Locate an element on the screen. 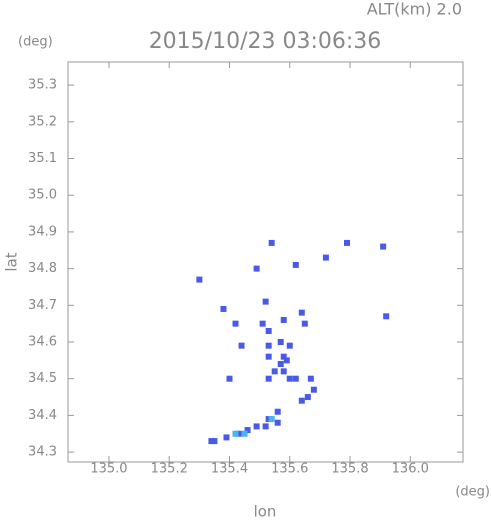 Image resolution: width=491 pixels, height=521 pixels. x-tick-label: 135.2 is located at coordinates (169, 469).